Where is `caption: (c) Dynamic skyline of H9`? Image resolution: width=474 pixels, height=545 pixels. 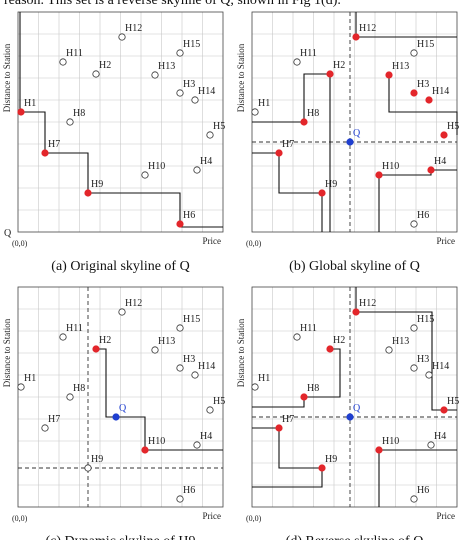
caption: (c) Dynamic skyline of H9 is located at coordinates (120, 537).